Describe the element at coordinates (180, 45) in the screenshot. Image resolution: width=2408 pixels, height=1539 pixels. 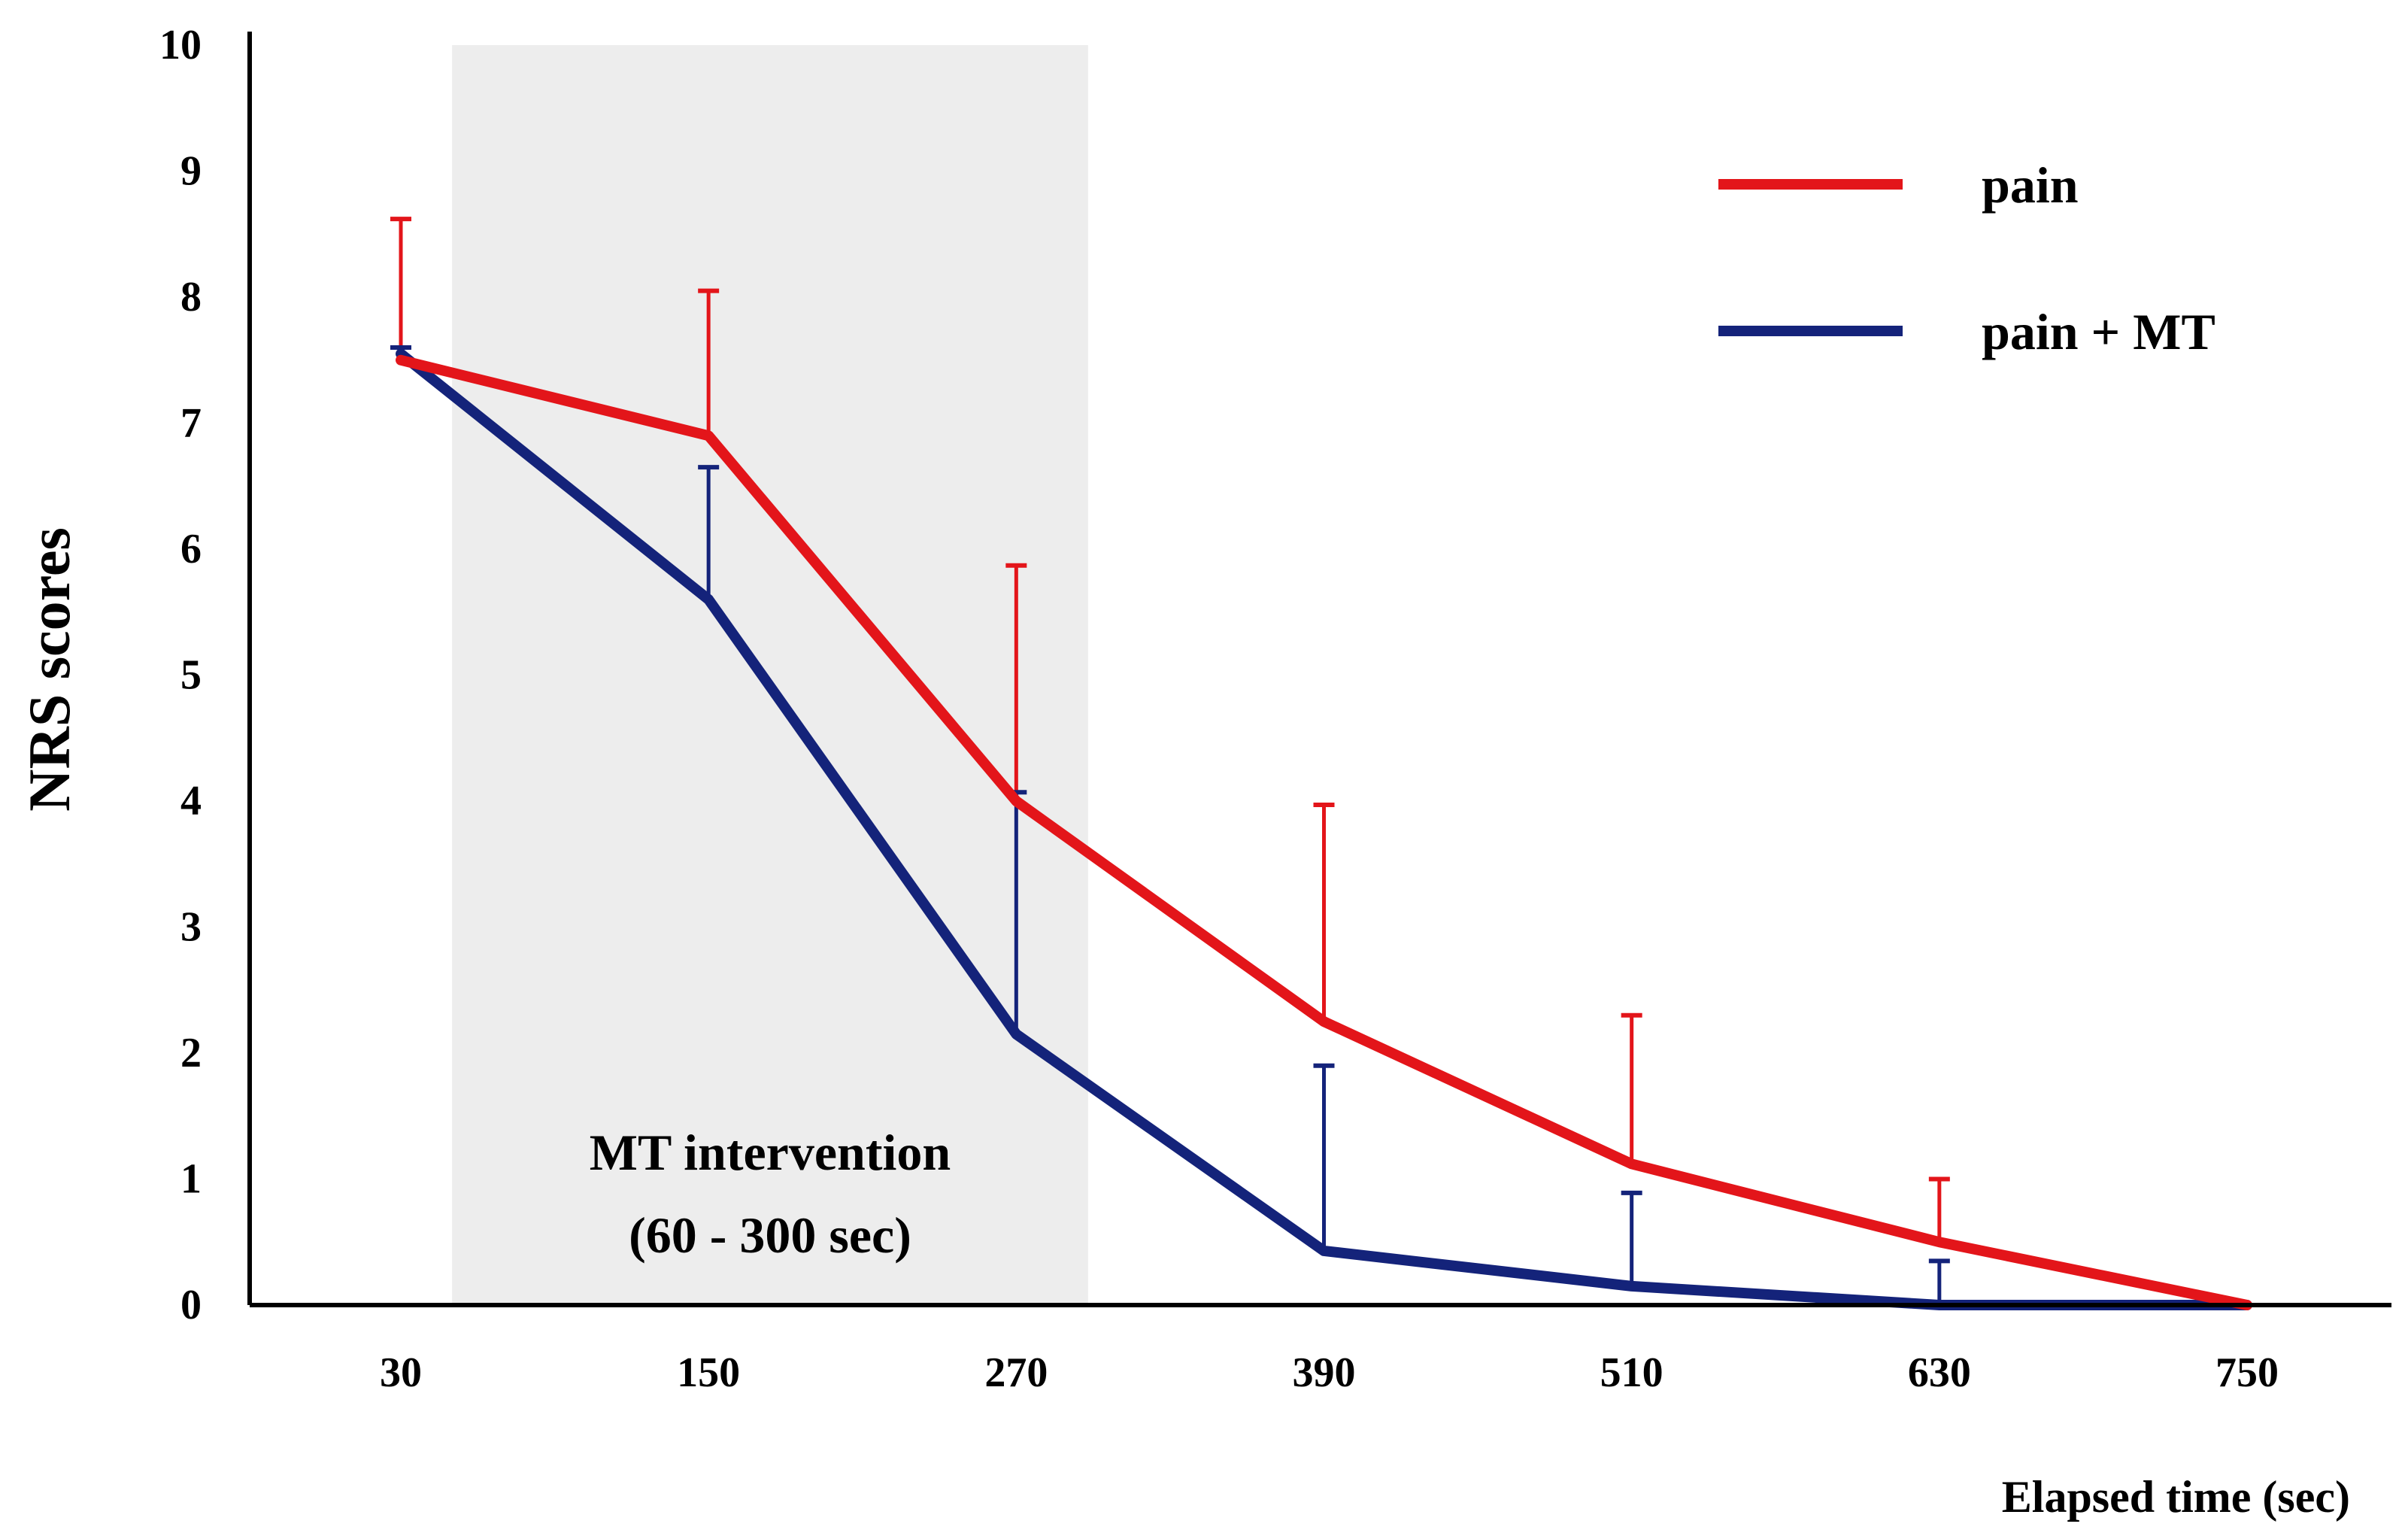
I see `y-tick-label-10: 10` at that location.